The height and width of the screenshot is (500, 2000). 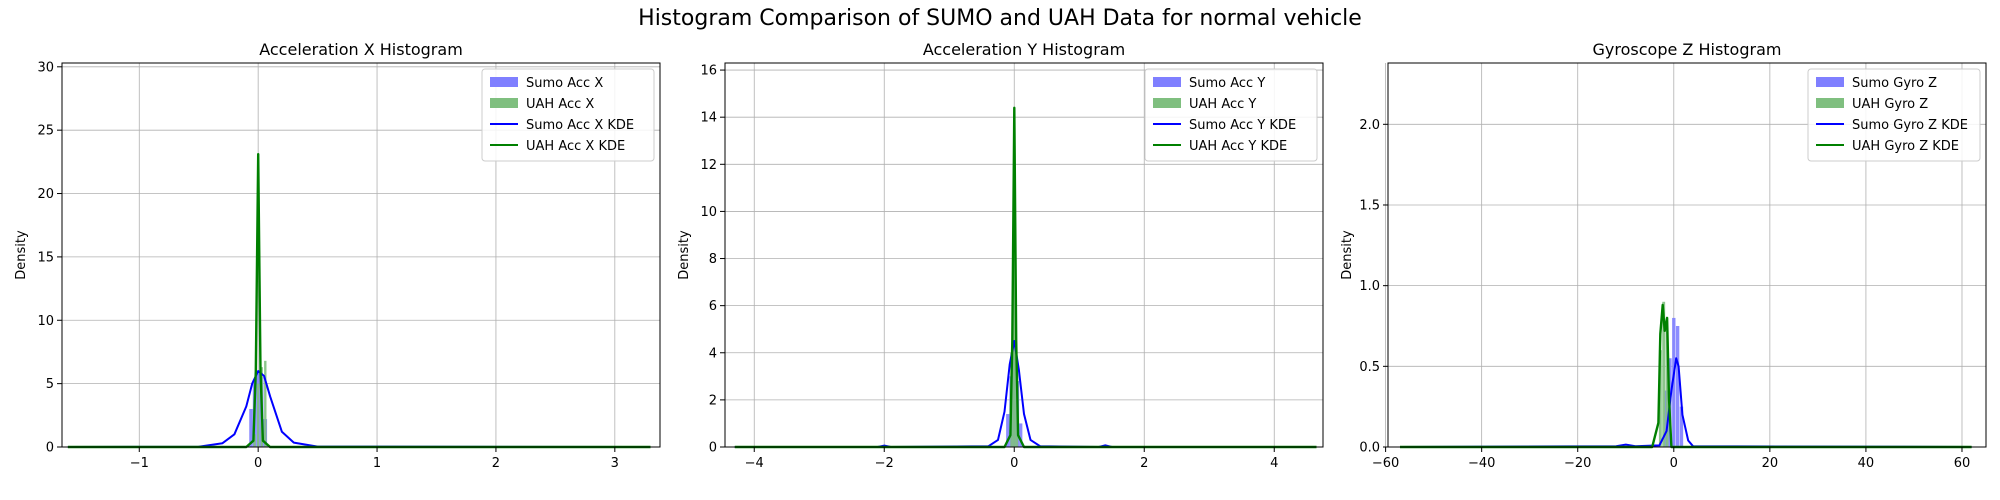 I want to click on legend-label: Sumo Gyro Z KDE, so click(x=1910, y=125).